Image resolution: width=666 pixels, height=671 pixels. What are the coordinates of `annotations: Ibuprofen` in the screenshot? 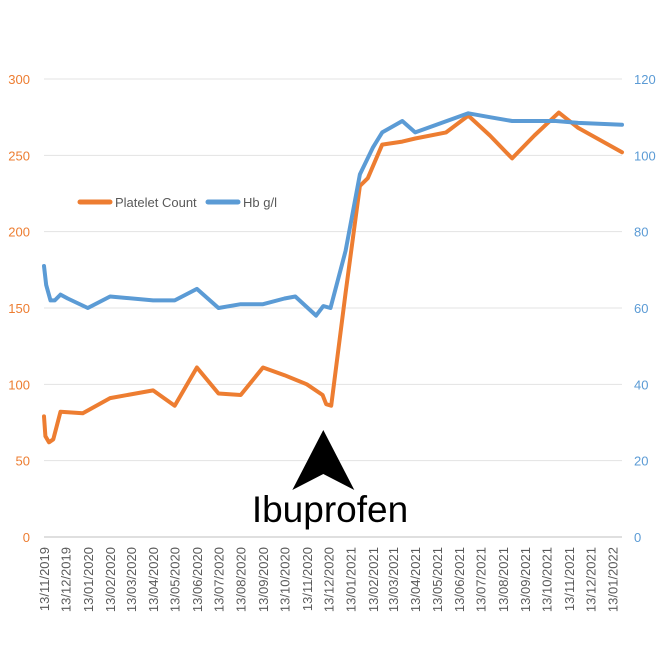 It's located at (330, 480).